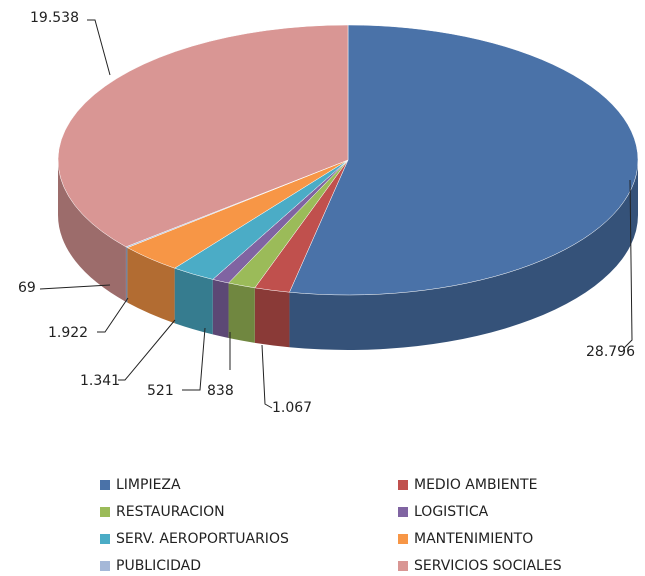 This screenshot has width=645, height=576. I want to click on data-label: 19.538, so click(54, 18).